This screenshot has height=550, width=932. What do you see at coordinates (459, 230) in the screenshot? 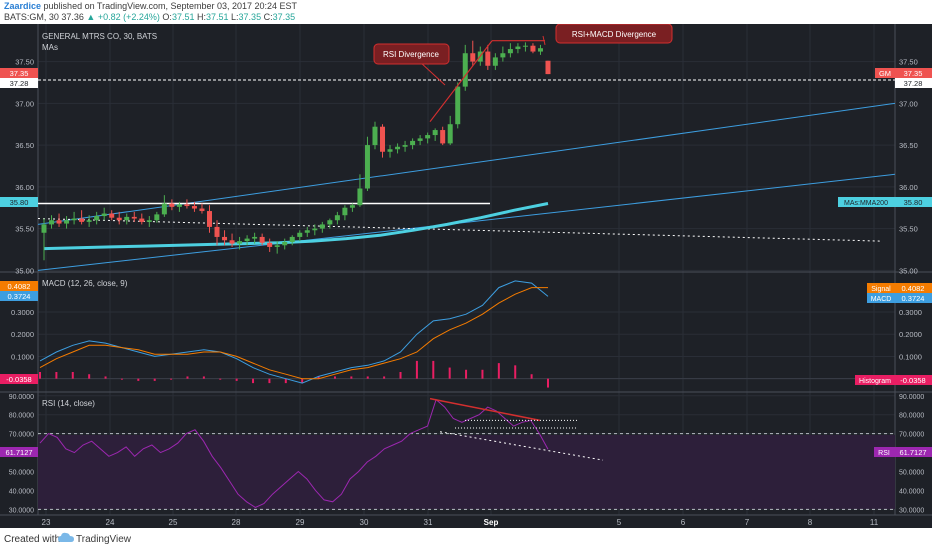
I see `dotted-support-line` at bounding box center [459, 230].